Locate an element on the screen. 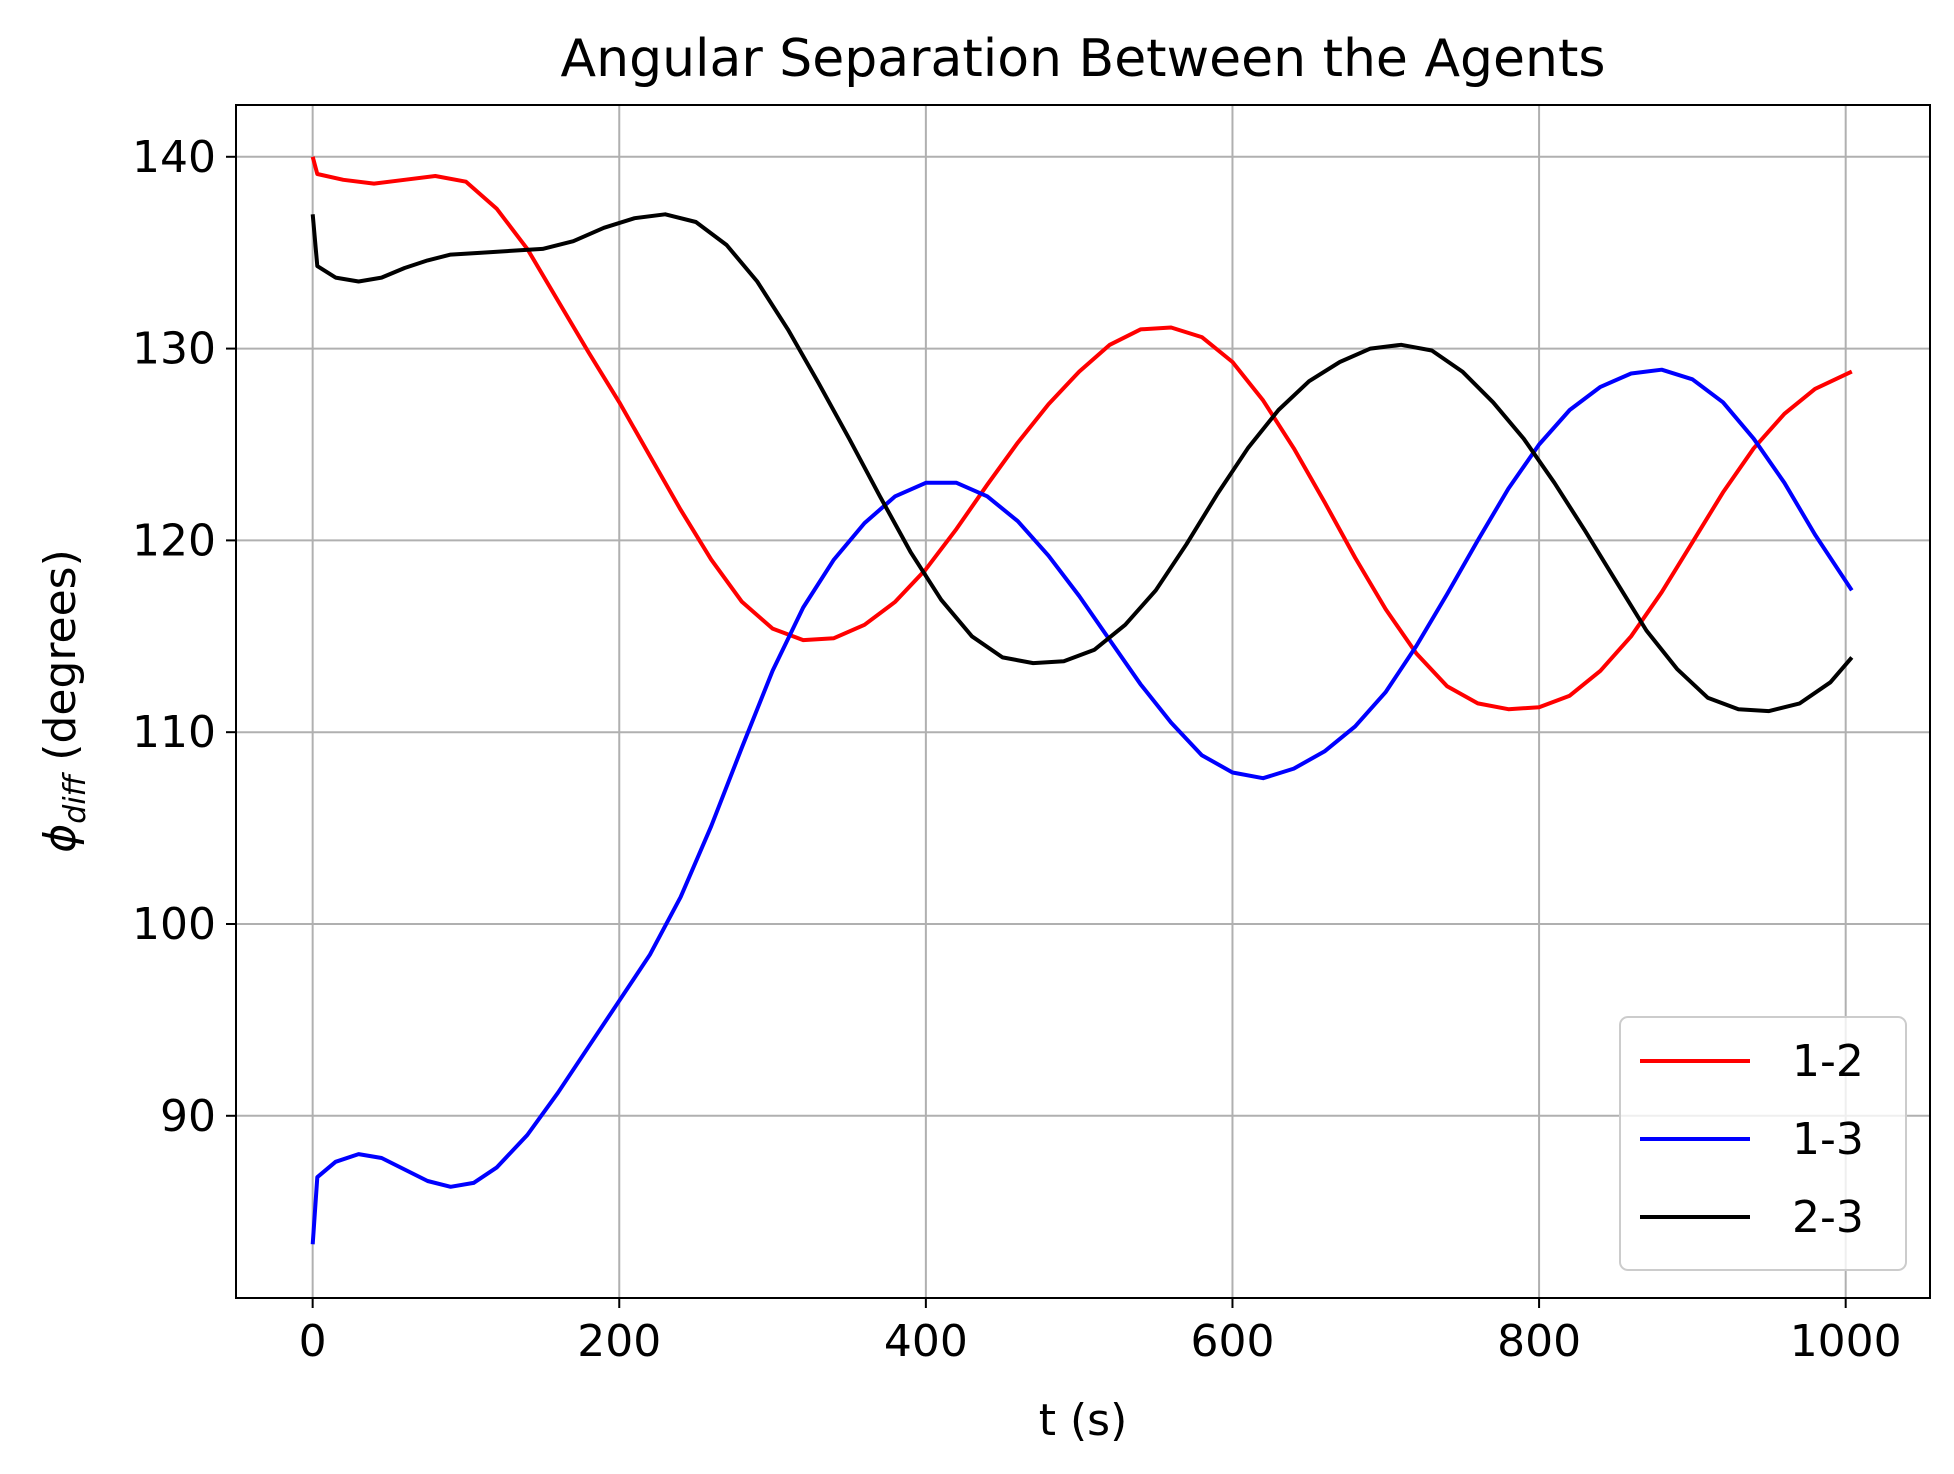  y-axis-label-unit: (degrees) is located at coordinates (60, 661).